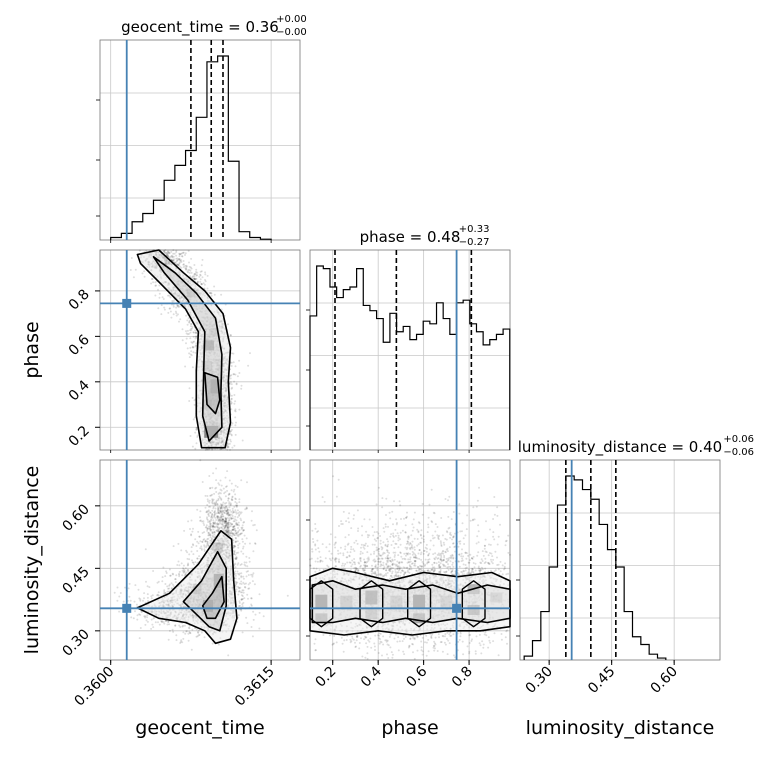 This screenshot has height=764, width=760. What do you see at coordinates (636, 547) in the screenshot?
I see `histogram-luminosity_distance: luminosity_distance = 0.40+0.06−0.06` at bounding box center [636, 547].